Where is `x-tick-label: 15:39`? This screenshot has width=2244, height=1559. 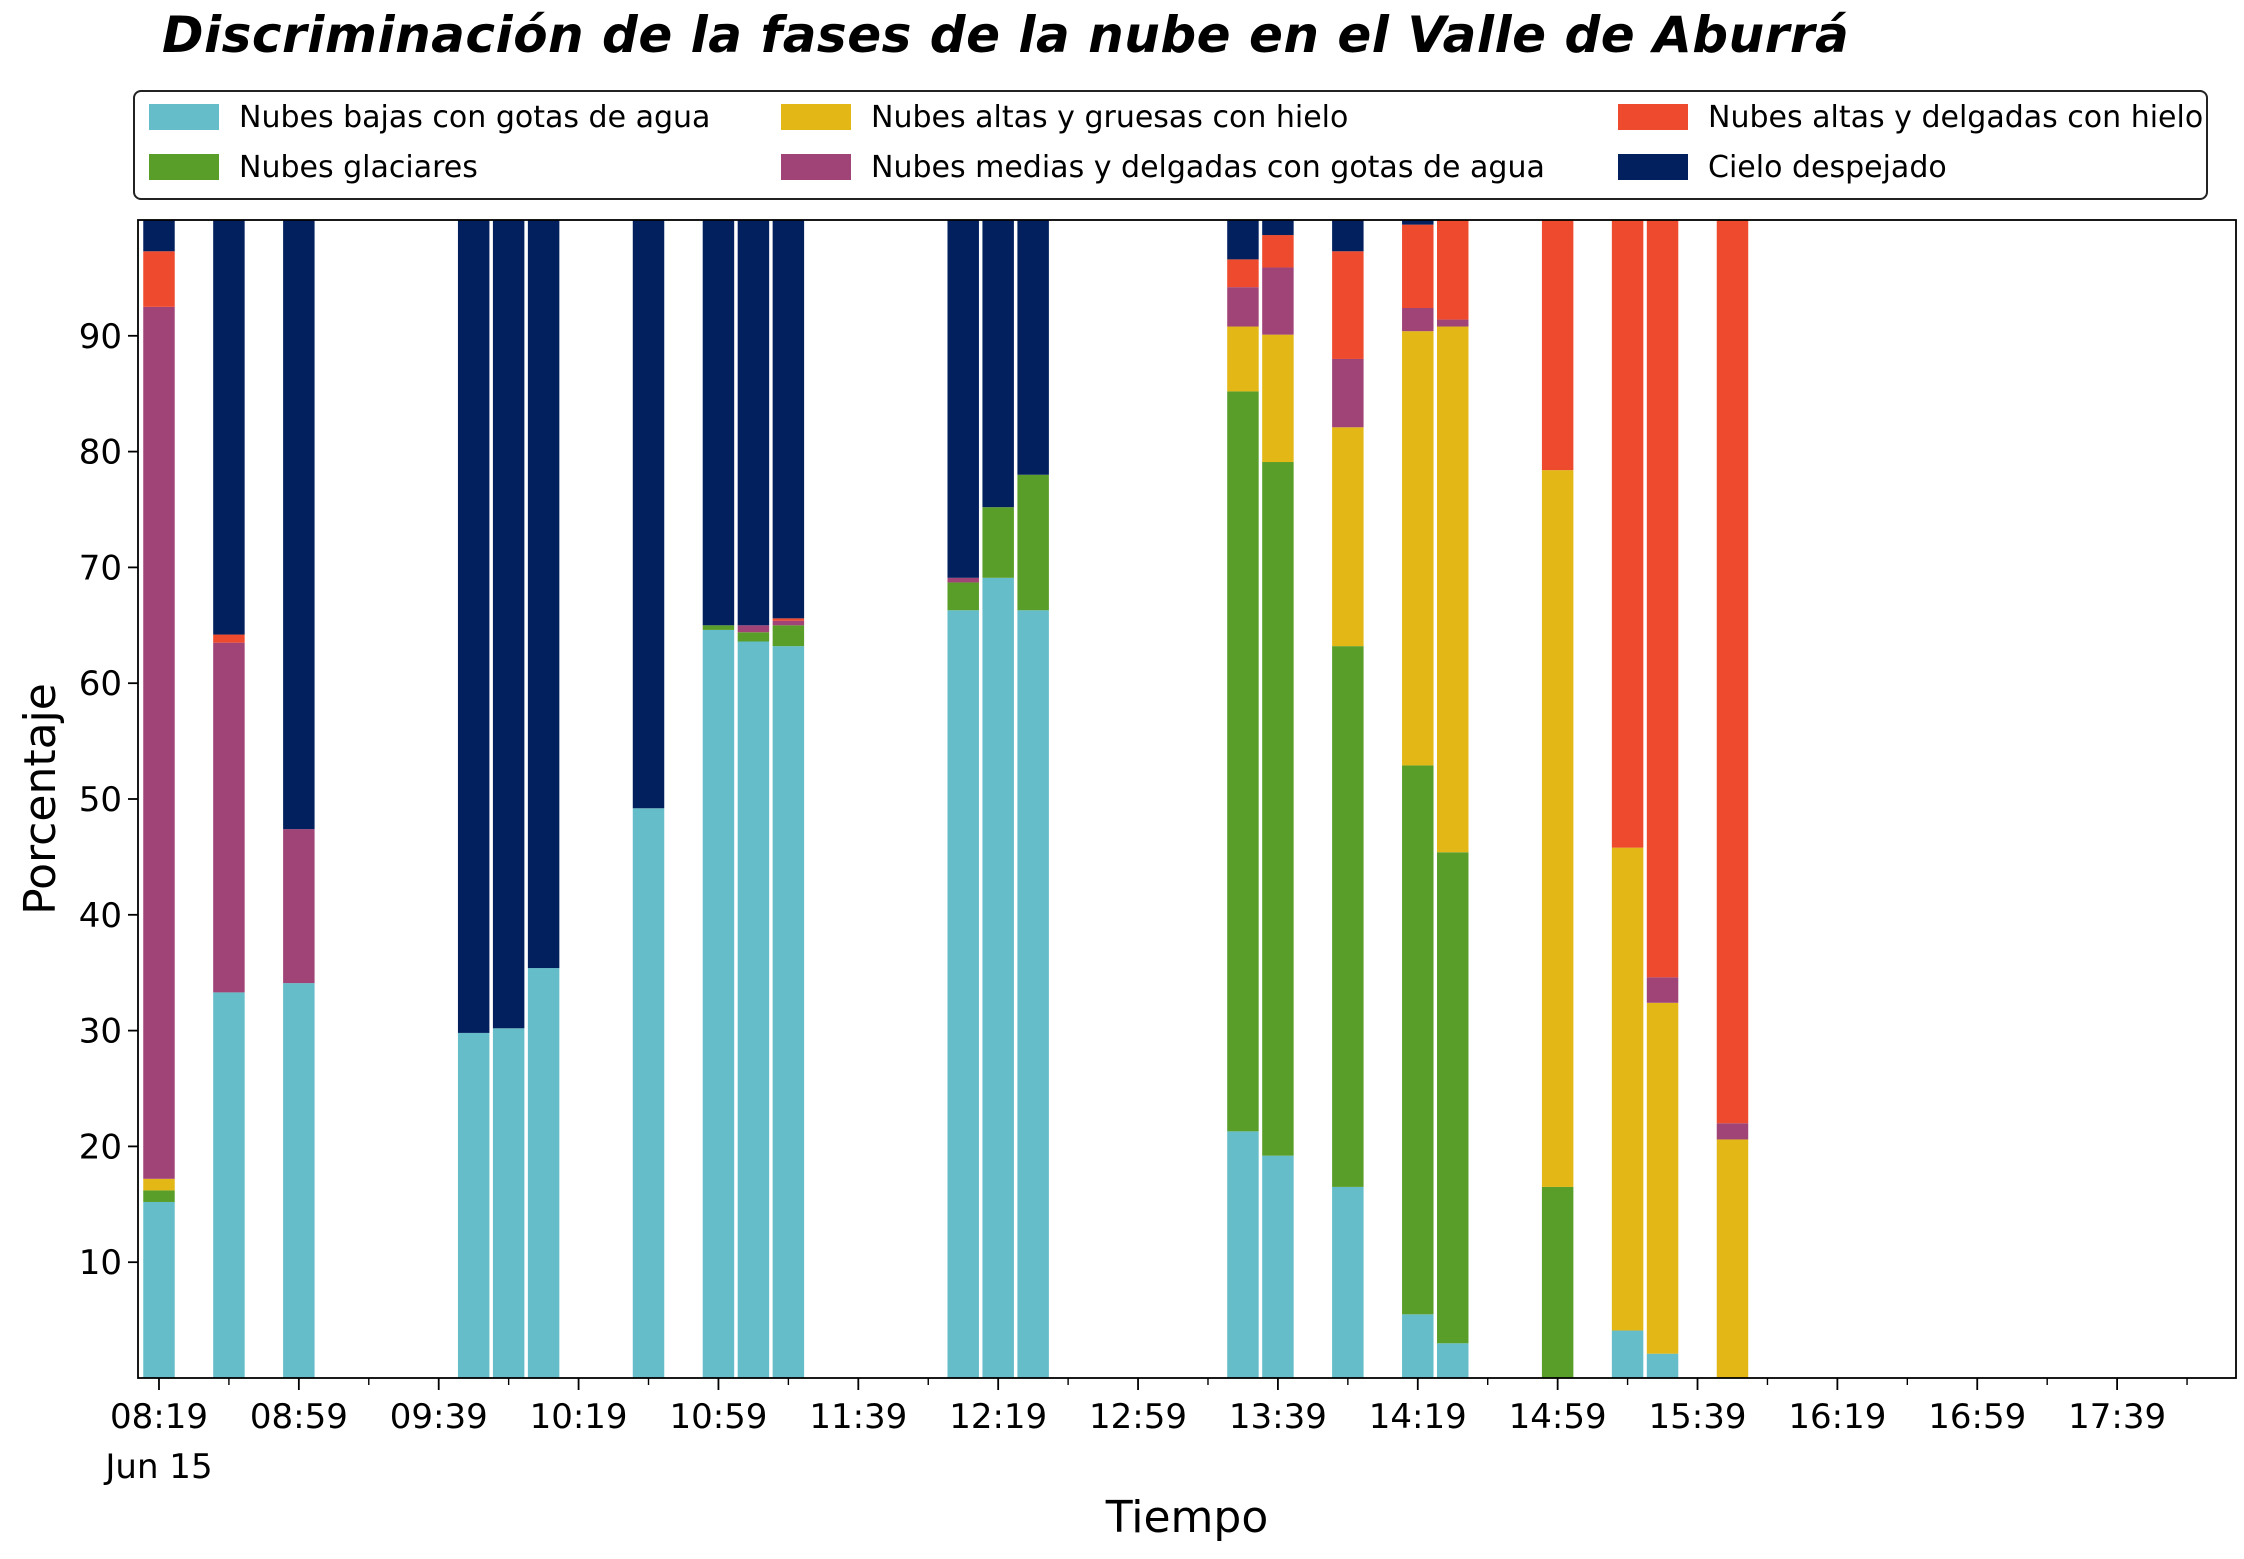 x-tick-label: 15:39 is located at coordinates (1698, 1417).